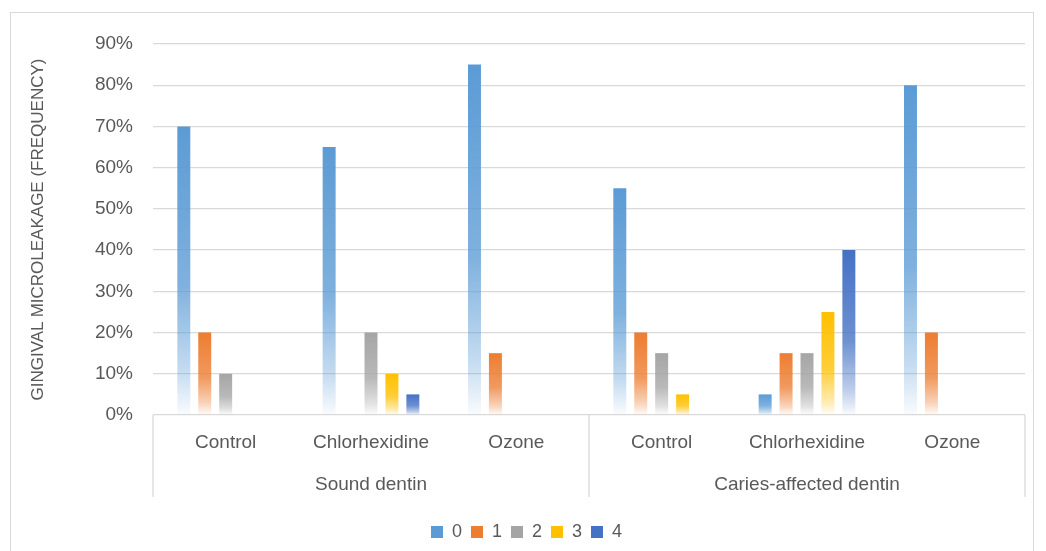 The height and width of the screenshot is (551, 1046). What do you see at coordinates (114, 249) in the screenshot?
I see `y-tick-label: 40%` at bounding box center [114, 249].